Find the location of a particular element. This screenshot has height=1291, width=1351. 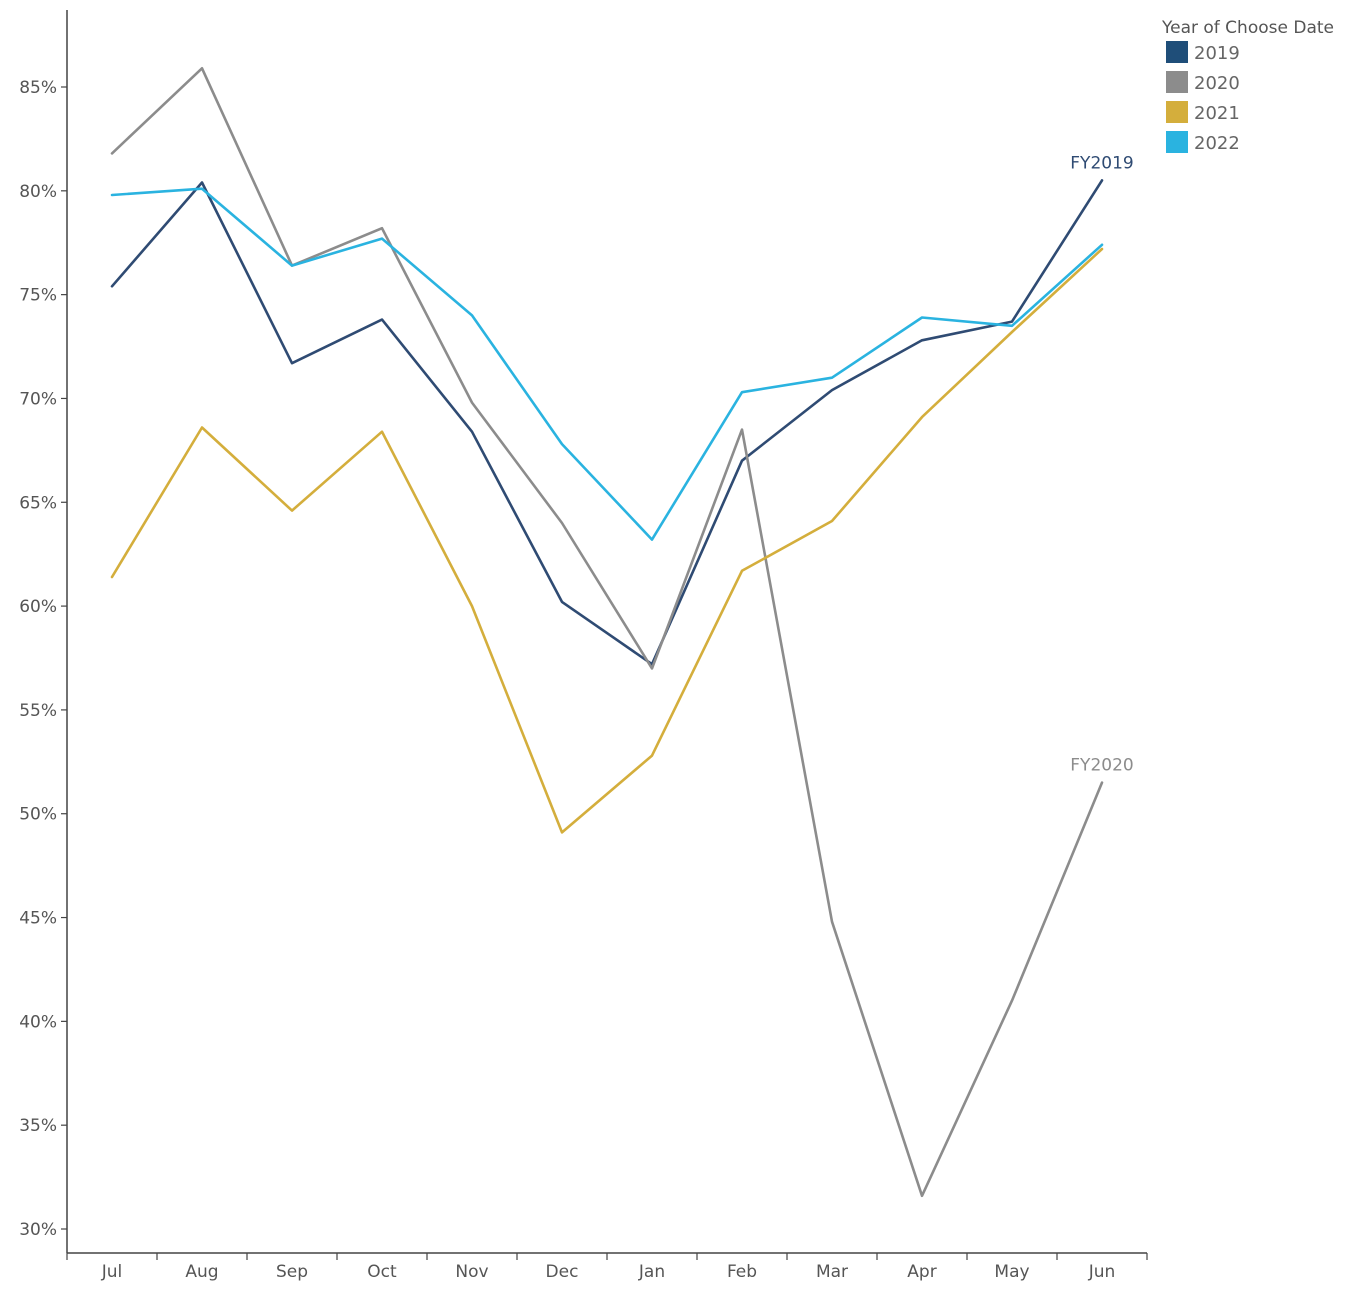

y-tick-label: 60% is located at coordinates (38, 607).